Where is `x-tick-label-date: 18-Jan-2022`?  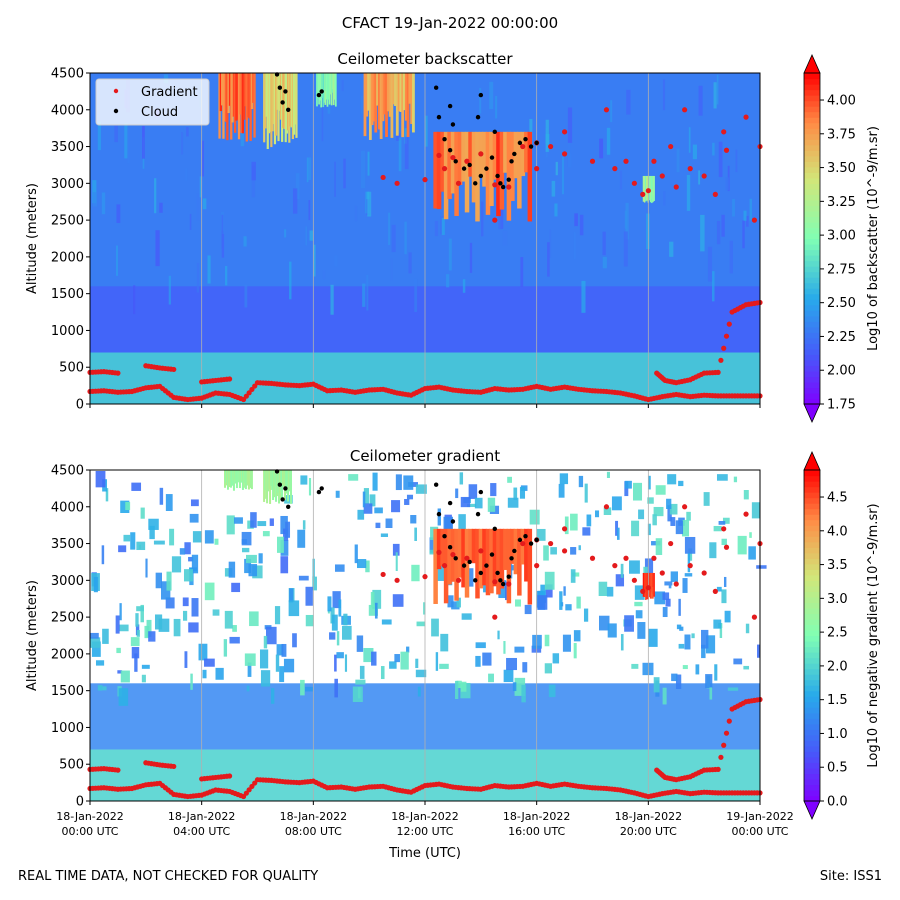 x-tick-label-date: 18-Jan-2022 is located at coordinates (537, 816).